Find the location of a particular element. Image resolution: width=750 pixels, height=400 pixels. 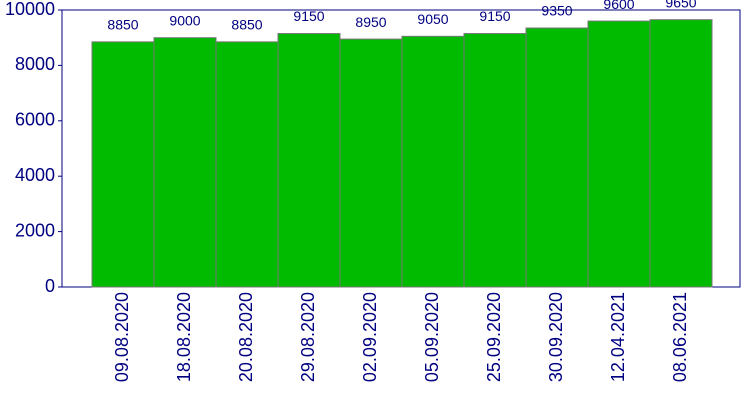

value-label: 9650 is located at coordinates (680, 5).